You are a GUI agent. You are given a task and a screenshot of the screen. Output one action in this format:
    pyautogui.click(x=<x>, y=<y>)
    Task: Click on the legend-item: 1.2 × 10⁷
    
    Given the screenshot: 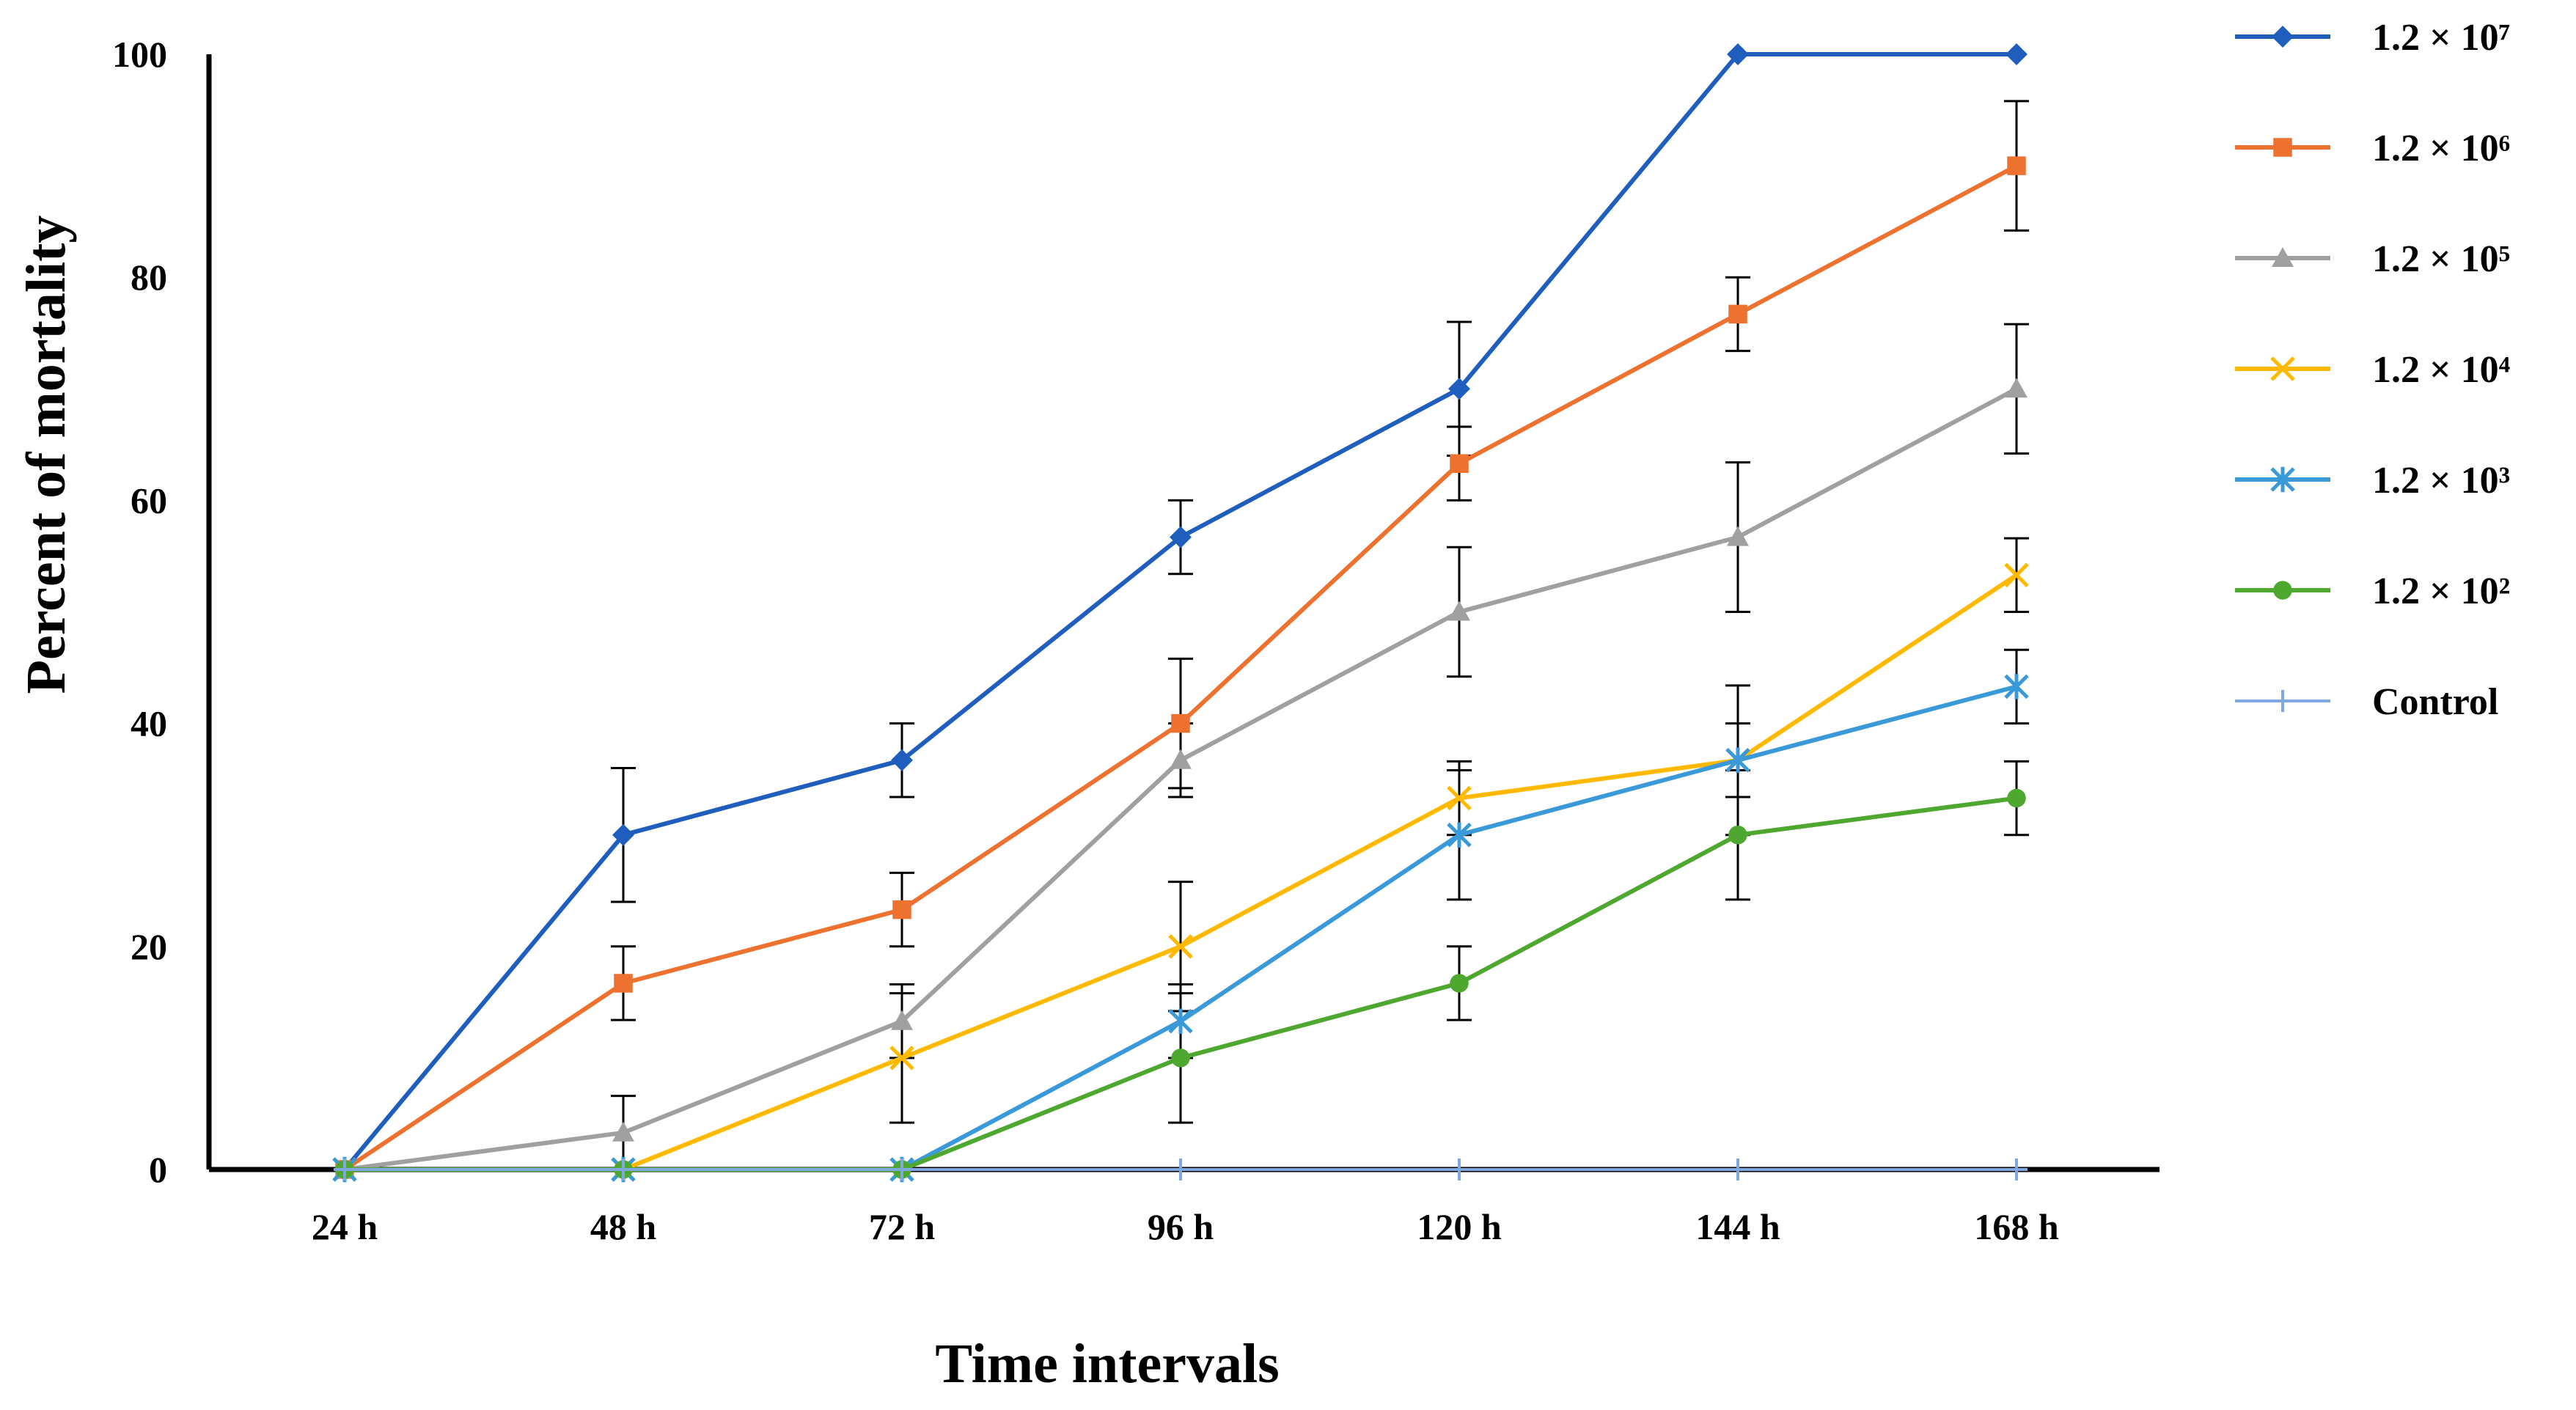 What is the action you would take?
    pyautogui.click(x=2373, y=38)
    